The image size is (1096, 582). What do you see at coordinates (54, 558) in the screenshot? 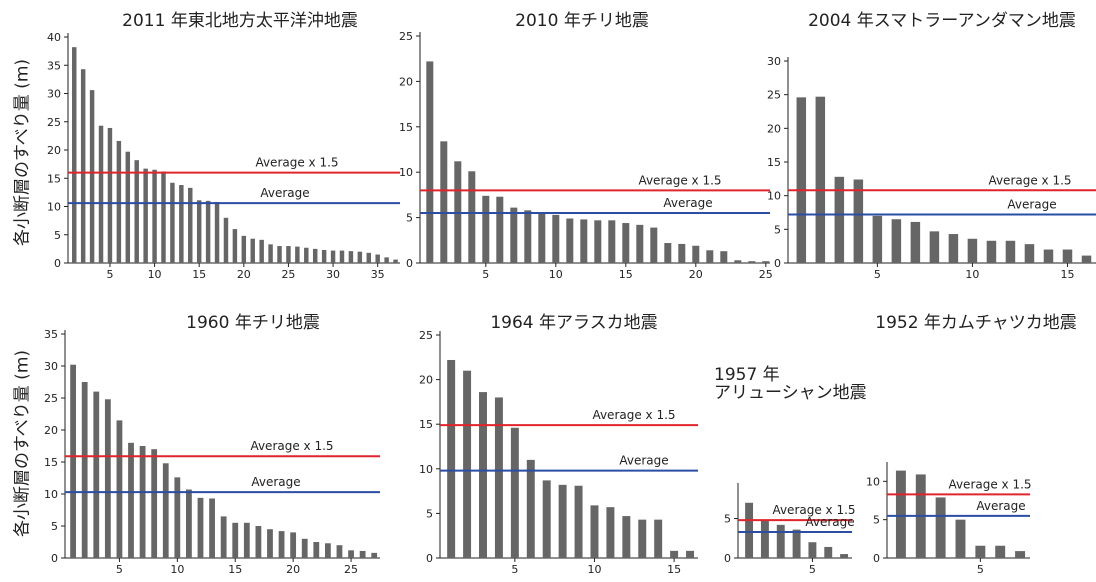
I see `y-tick-label-p1960: 0` at bounding box center [54, 558].